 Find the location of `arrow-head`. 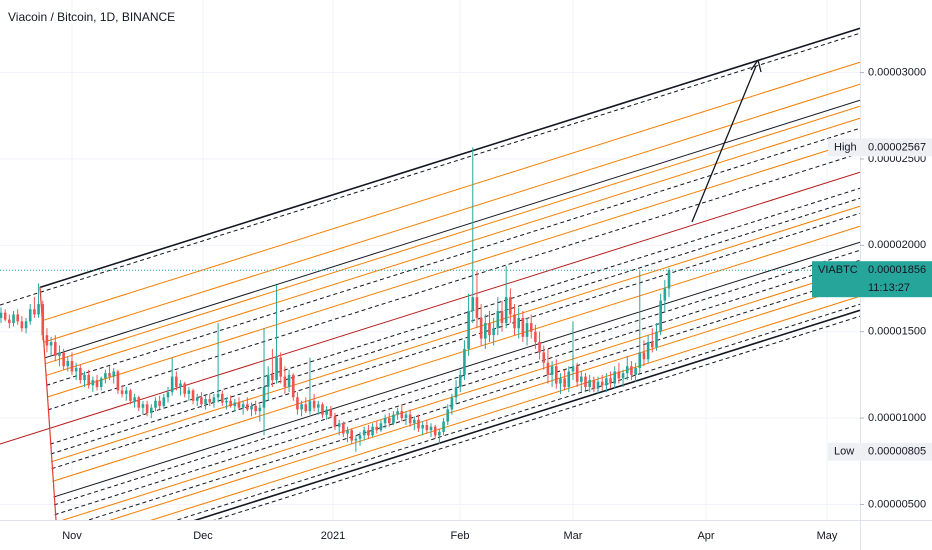

arrow-head is located at coordinates (756, 66).